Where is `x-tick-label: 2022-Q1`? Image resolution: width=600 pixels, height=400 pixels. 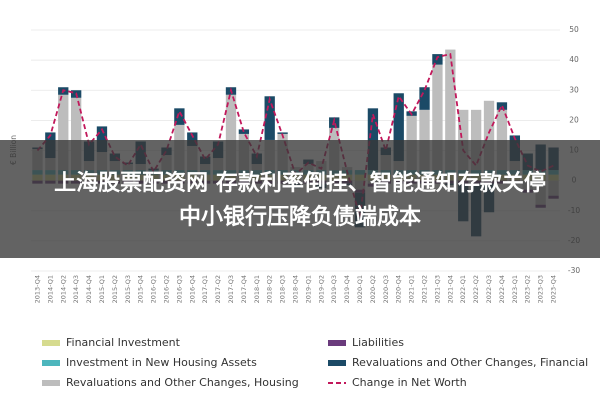
x-tick-label: 2022-Q1 is located at coordinates (463, 289).